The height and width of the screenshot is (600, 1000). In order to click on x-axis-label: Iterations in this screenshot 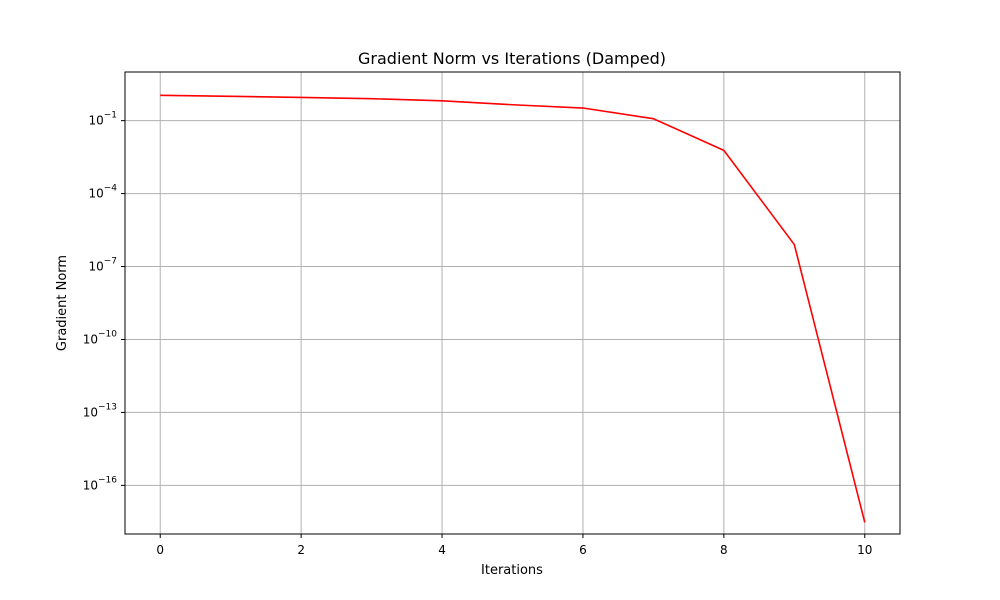, I will do `click(512, 570)`.